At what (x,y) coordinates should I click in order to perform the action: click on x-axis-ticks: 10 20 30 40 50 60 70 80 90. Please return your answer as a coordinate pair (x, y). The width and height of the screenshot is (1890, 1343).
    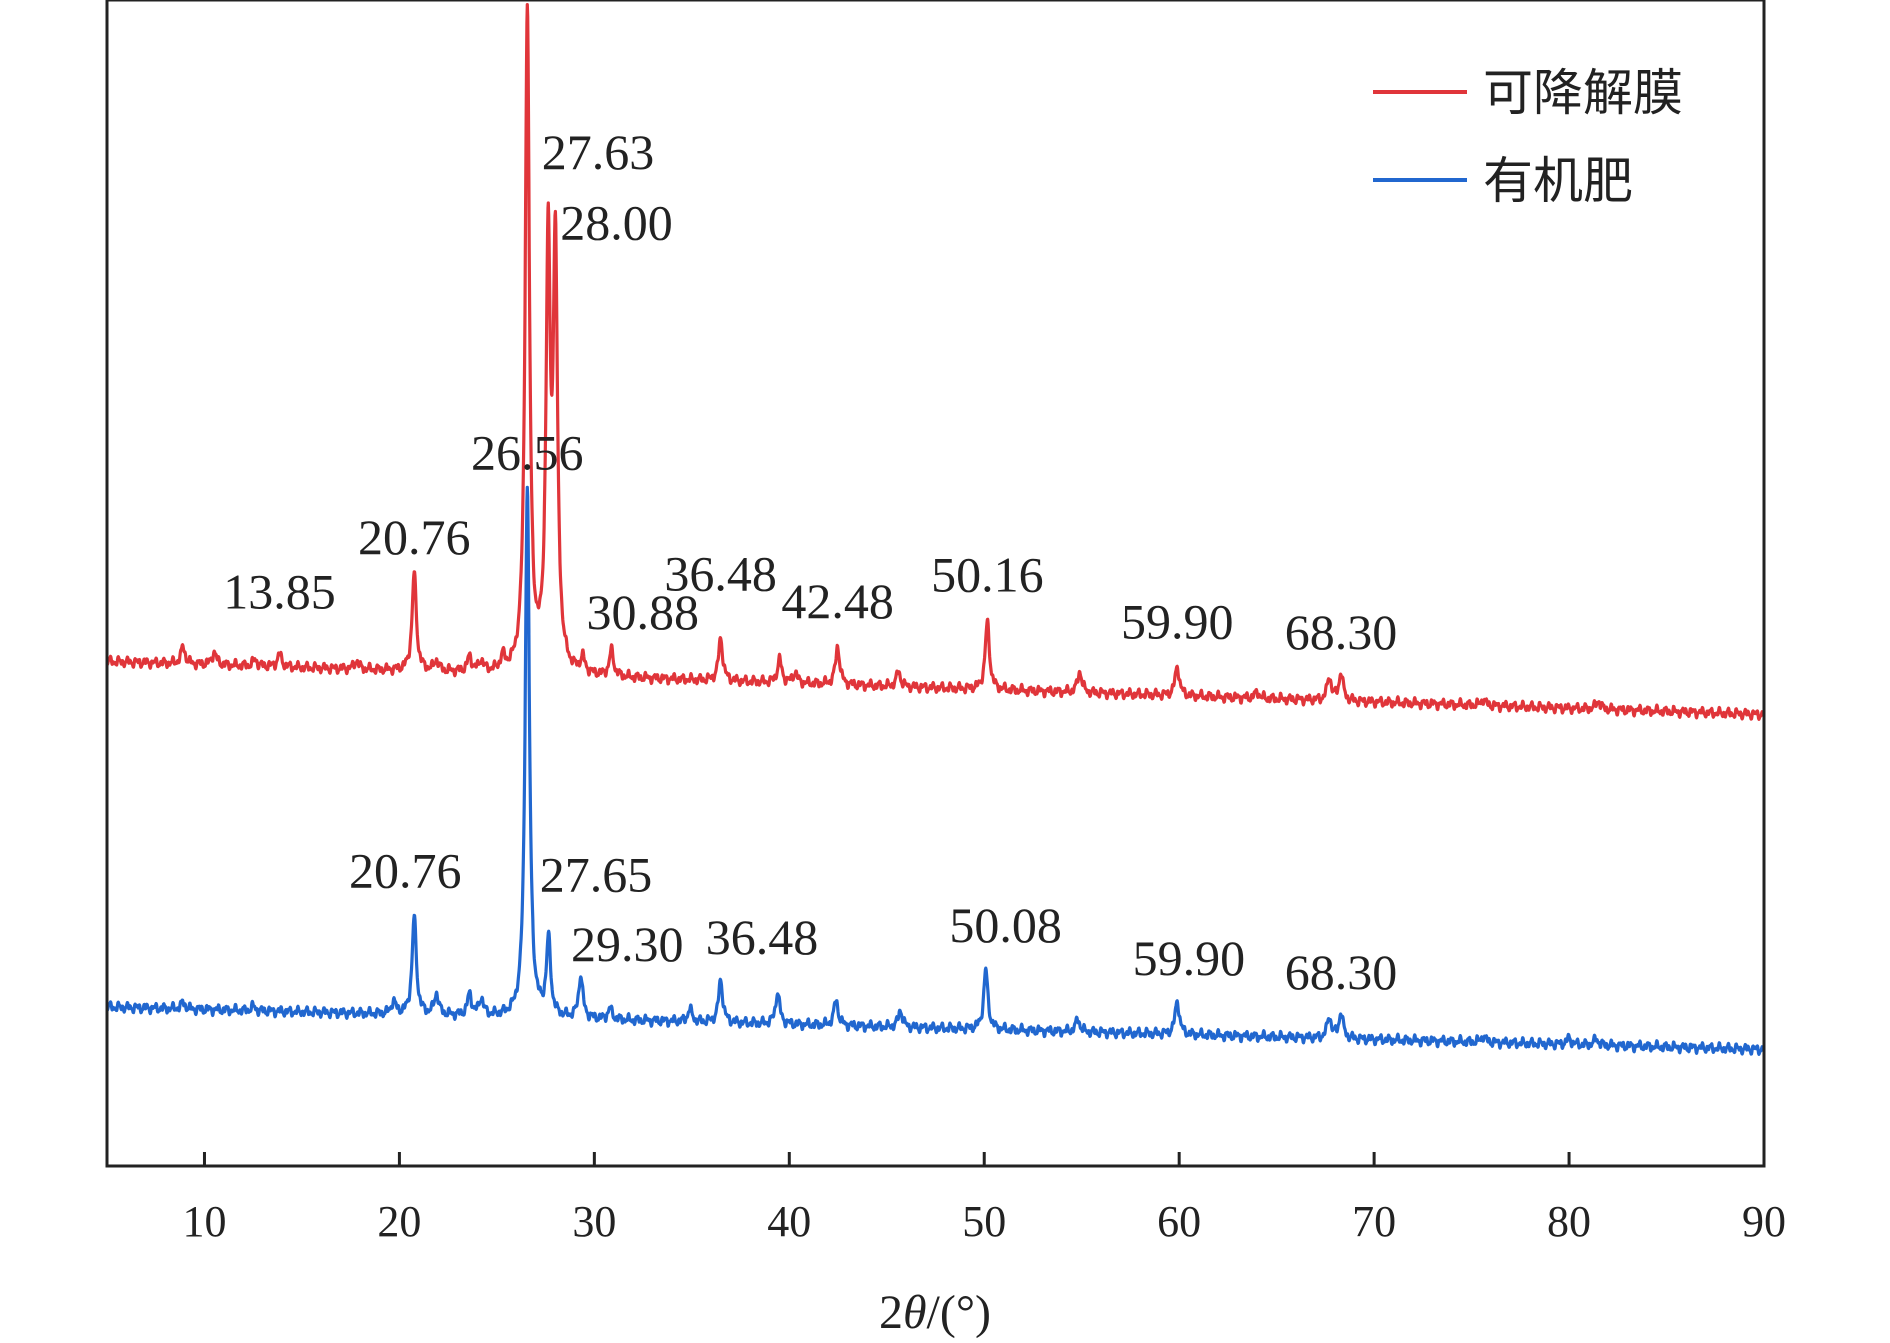
    Looking at the image, I should click on (984, 1199).